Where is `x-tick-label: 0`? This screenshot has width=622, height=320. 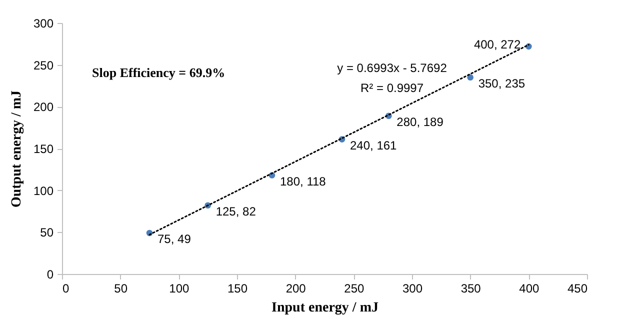
x-tick-label: 0 is located at coordinates (66, 289).